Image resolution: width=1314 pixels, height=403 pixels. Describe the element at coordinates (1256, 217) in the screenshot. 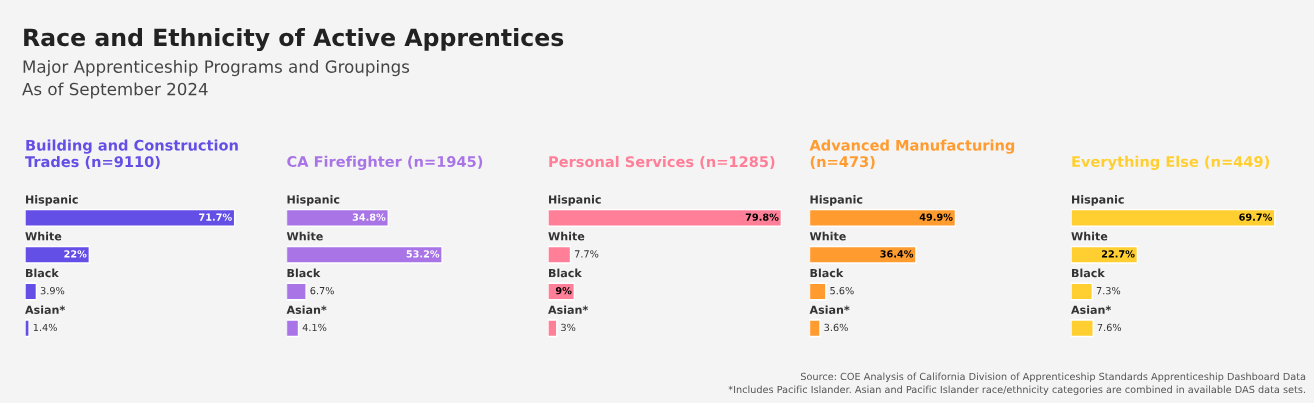

I see `data-label: 69.7%` at that location.